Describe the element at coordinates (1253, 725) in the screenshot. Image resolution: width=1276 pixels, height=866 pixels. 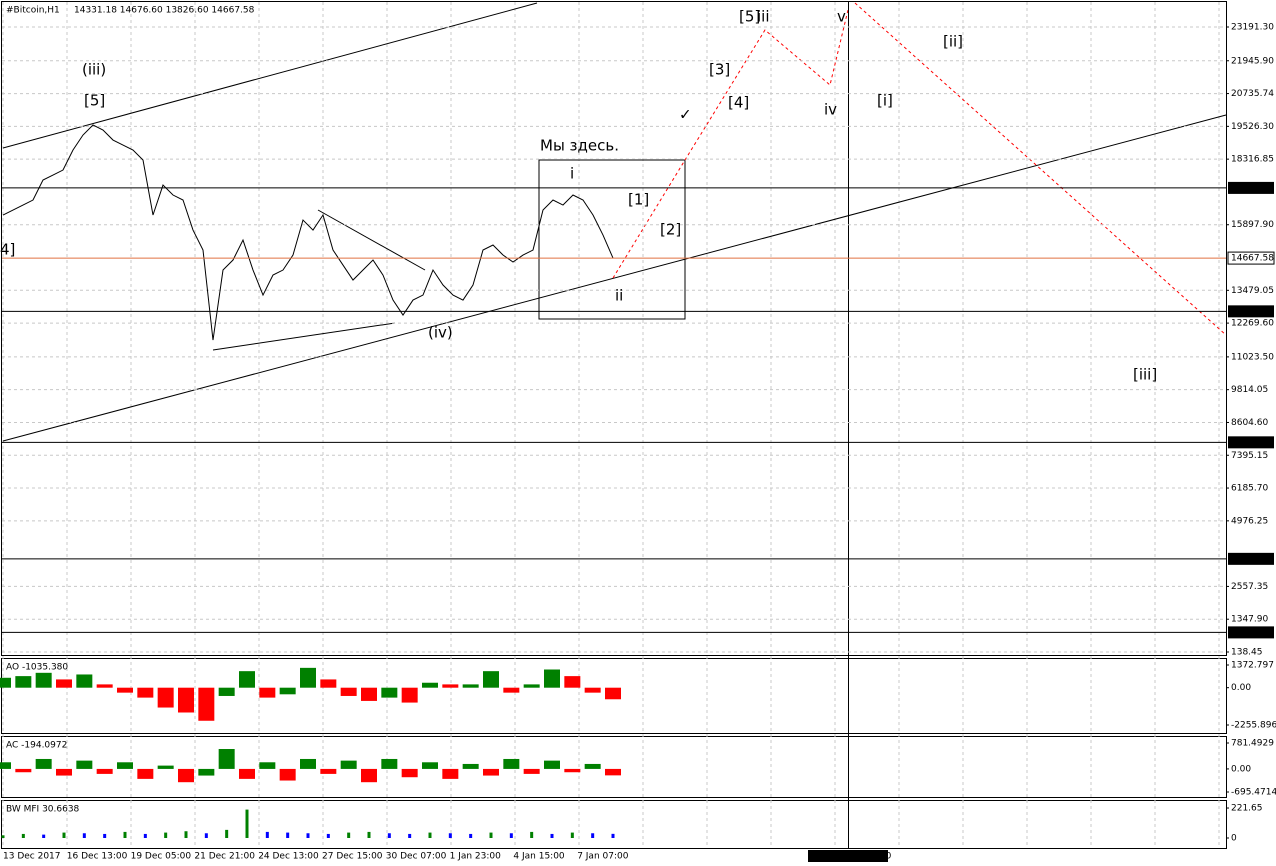
I see `y-tick-label: -2255.896` at that location.